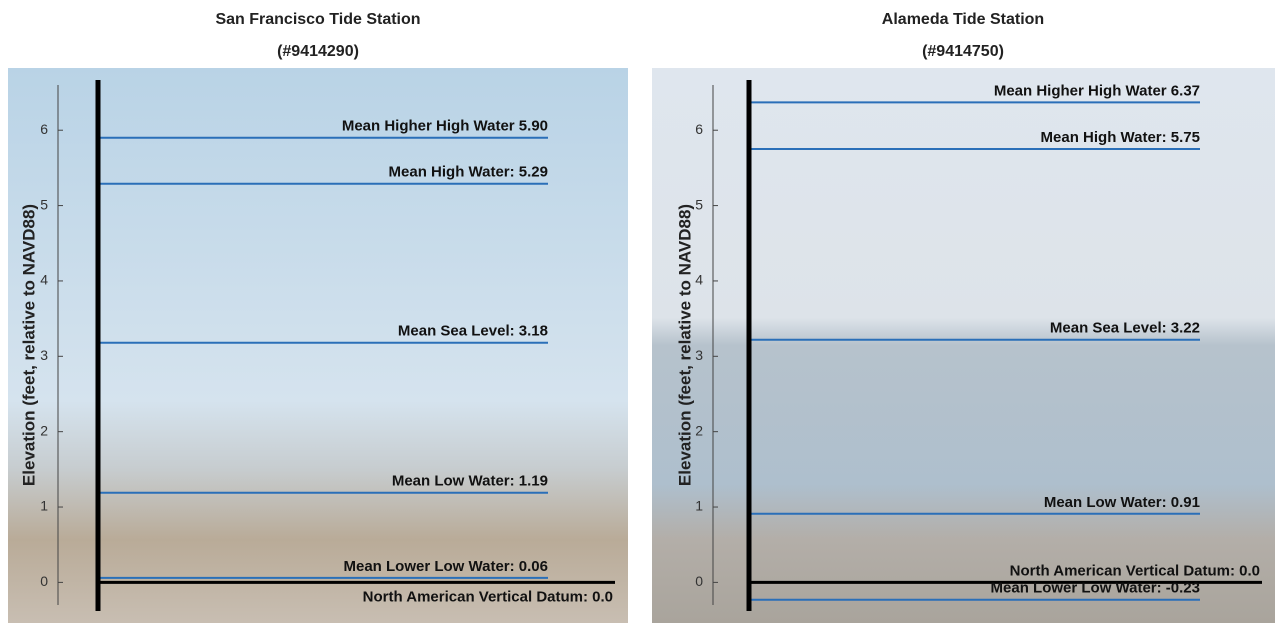 This screenshot has height=628, width=1275. Describe the element at coordinates (446, 566) in the screenshot. I see `datum-label: Mean Lower Low Water: 0.06` at that location.